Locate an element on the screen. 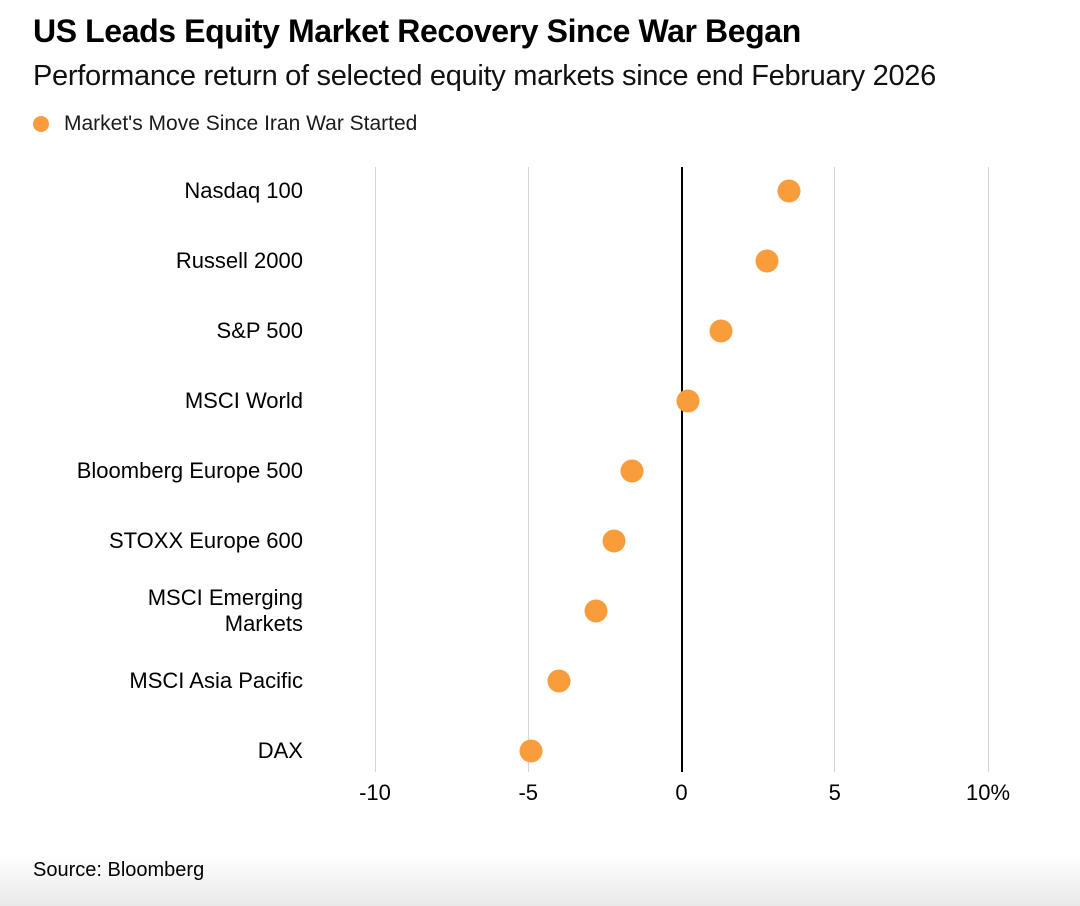  x-tick-label--10: -10 is located at coordinates (375, 792).